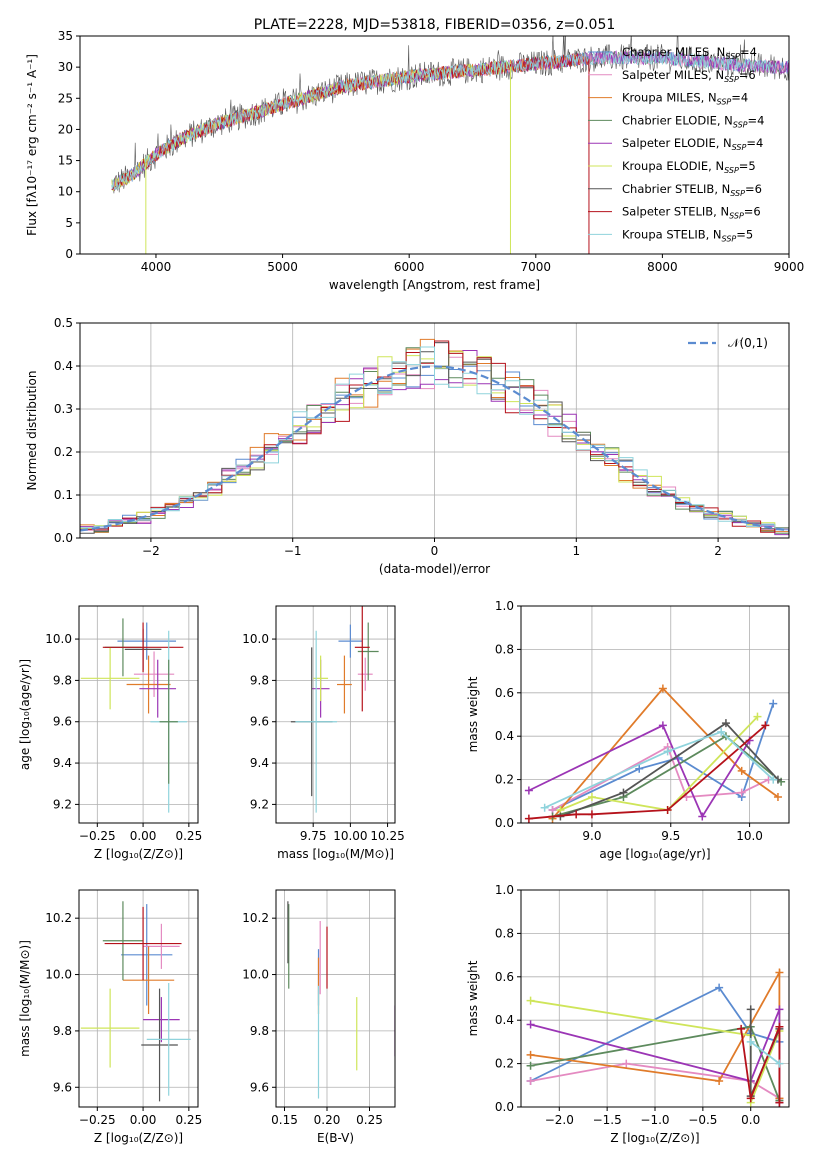 This screenshot has height=1170, width=819. What do you see at coordinates (63, 495) in the screenshot?
I see `y-tick-label: 0.1` at bounding box center [63, 495].